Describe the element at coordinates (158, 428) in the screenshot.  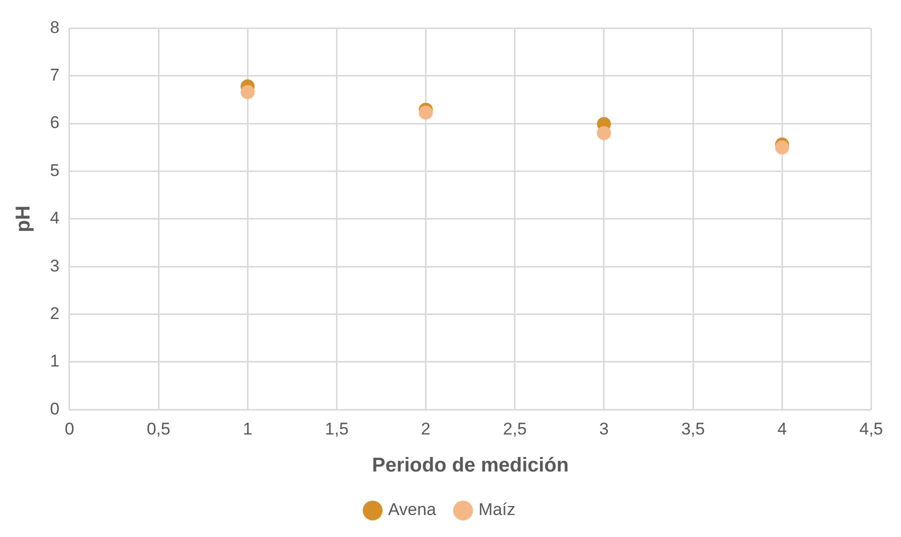
I see `x-tick-label: 0,5` at that location.